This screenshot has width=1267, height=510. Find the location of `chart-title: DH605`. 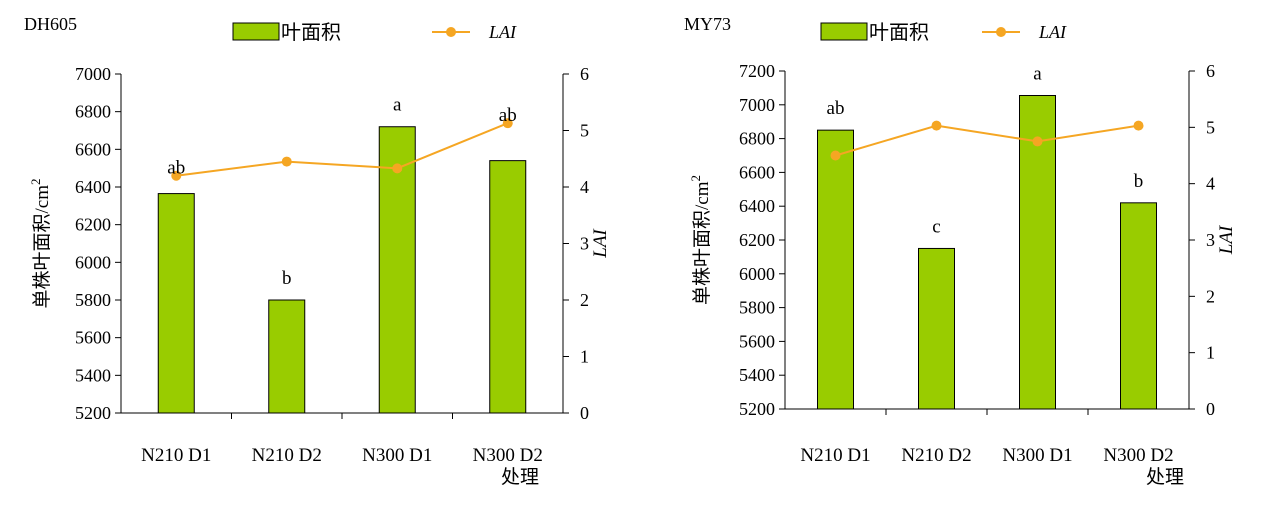

chart-title: DH605 is located at coordinates (50, 24).